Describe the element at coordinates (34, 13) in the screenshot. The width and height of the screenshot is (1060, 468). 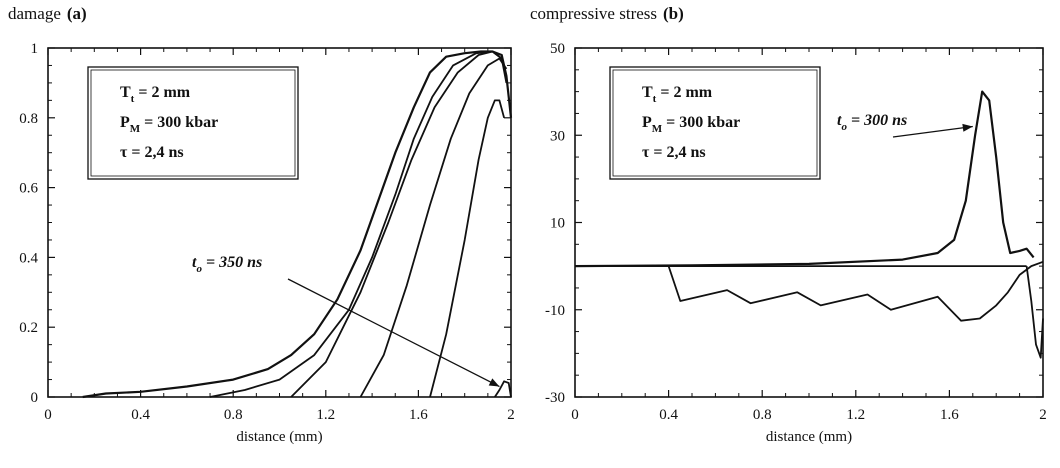
I see `panel-a-title-text: damage` at that location.